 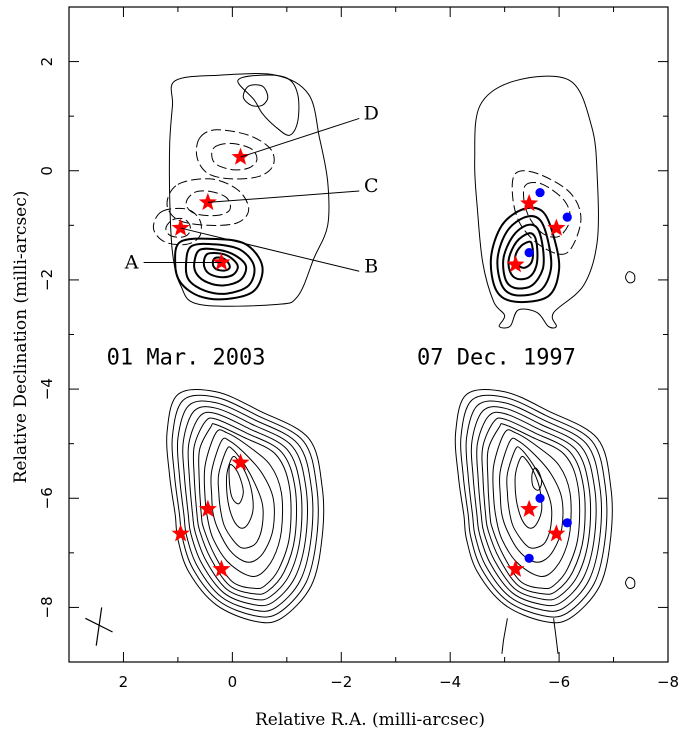 What do you see at coordinates (371, 113) in the screenshot?
I see `component-label-D: D` at bounding box center [371, 113].